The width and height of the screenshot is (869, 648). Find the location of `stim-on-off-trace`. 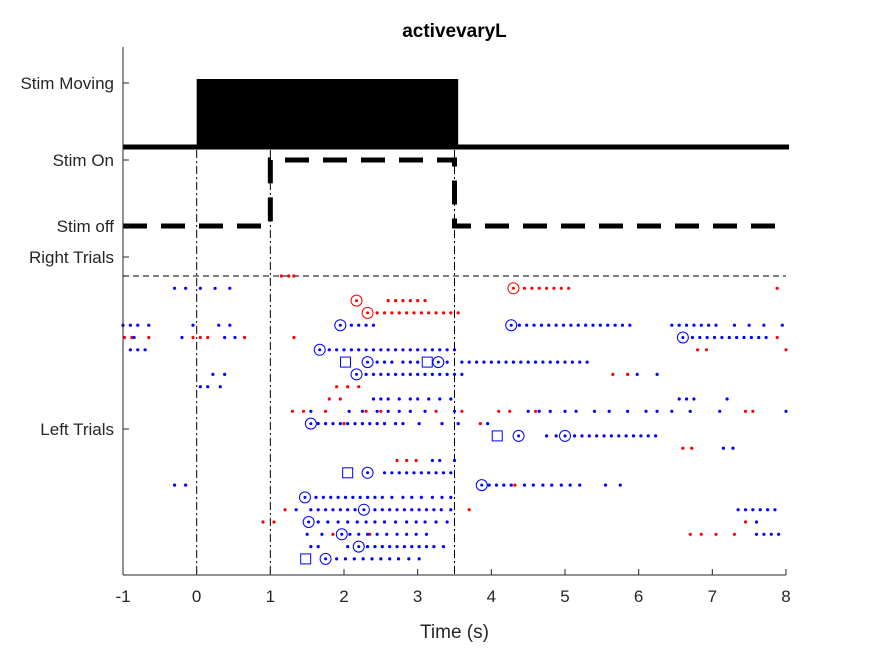

stim-on-off-trace is located at coordinates (454, 193).